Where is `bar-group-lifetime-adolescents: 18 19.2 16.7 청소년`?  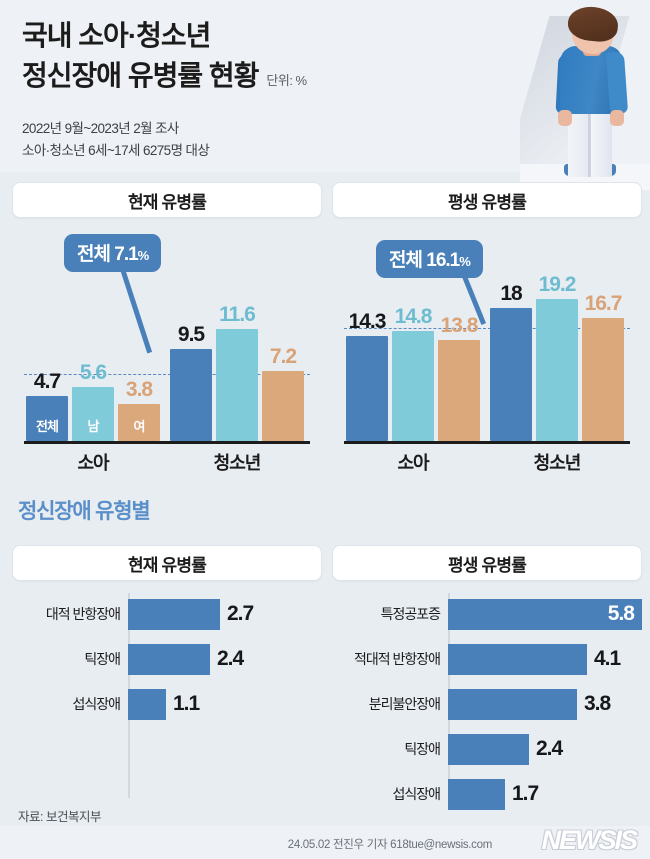 bar-group-lifetime-adolescents: 18 19.2 16.7 청소년 is located at coordinates (557, 373).